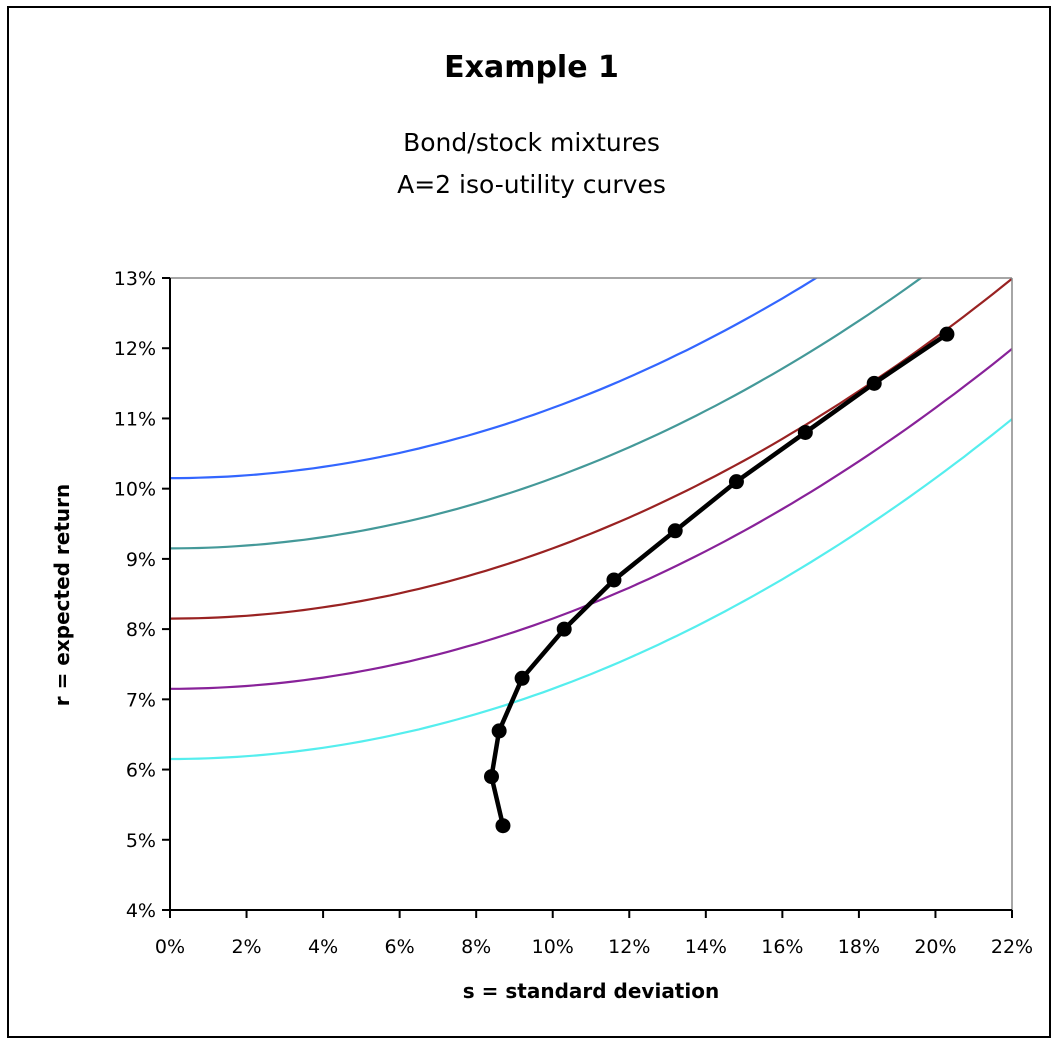 The image size is (1063, 1043). What do you see at coordinates (1012, 947) in the screenshot?
I see `x-tick-label: 22%` at bounding box center [1012, 947].